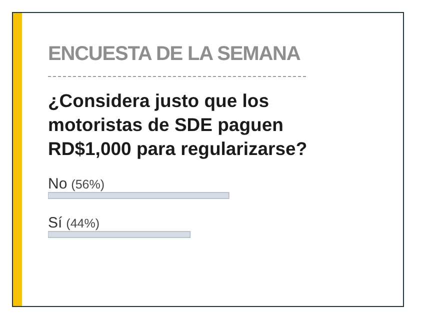  What do you see at coordinates (56, 223) in the screenshot?
I see `y-tick-label: Sí` at bounding box center [56, 223].